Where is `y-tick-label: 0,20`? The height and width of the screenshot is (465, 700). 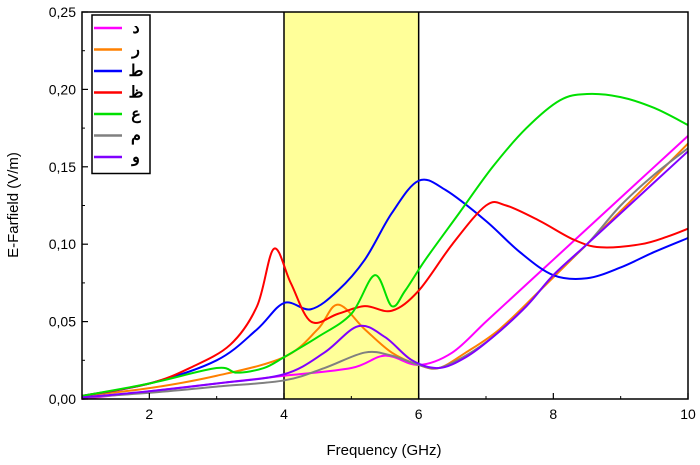 y-tick-label: 0,20 is located at coordinates (62, 89).